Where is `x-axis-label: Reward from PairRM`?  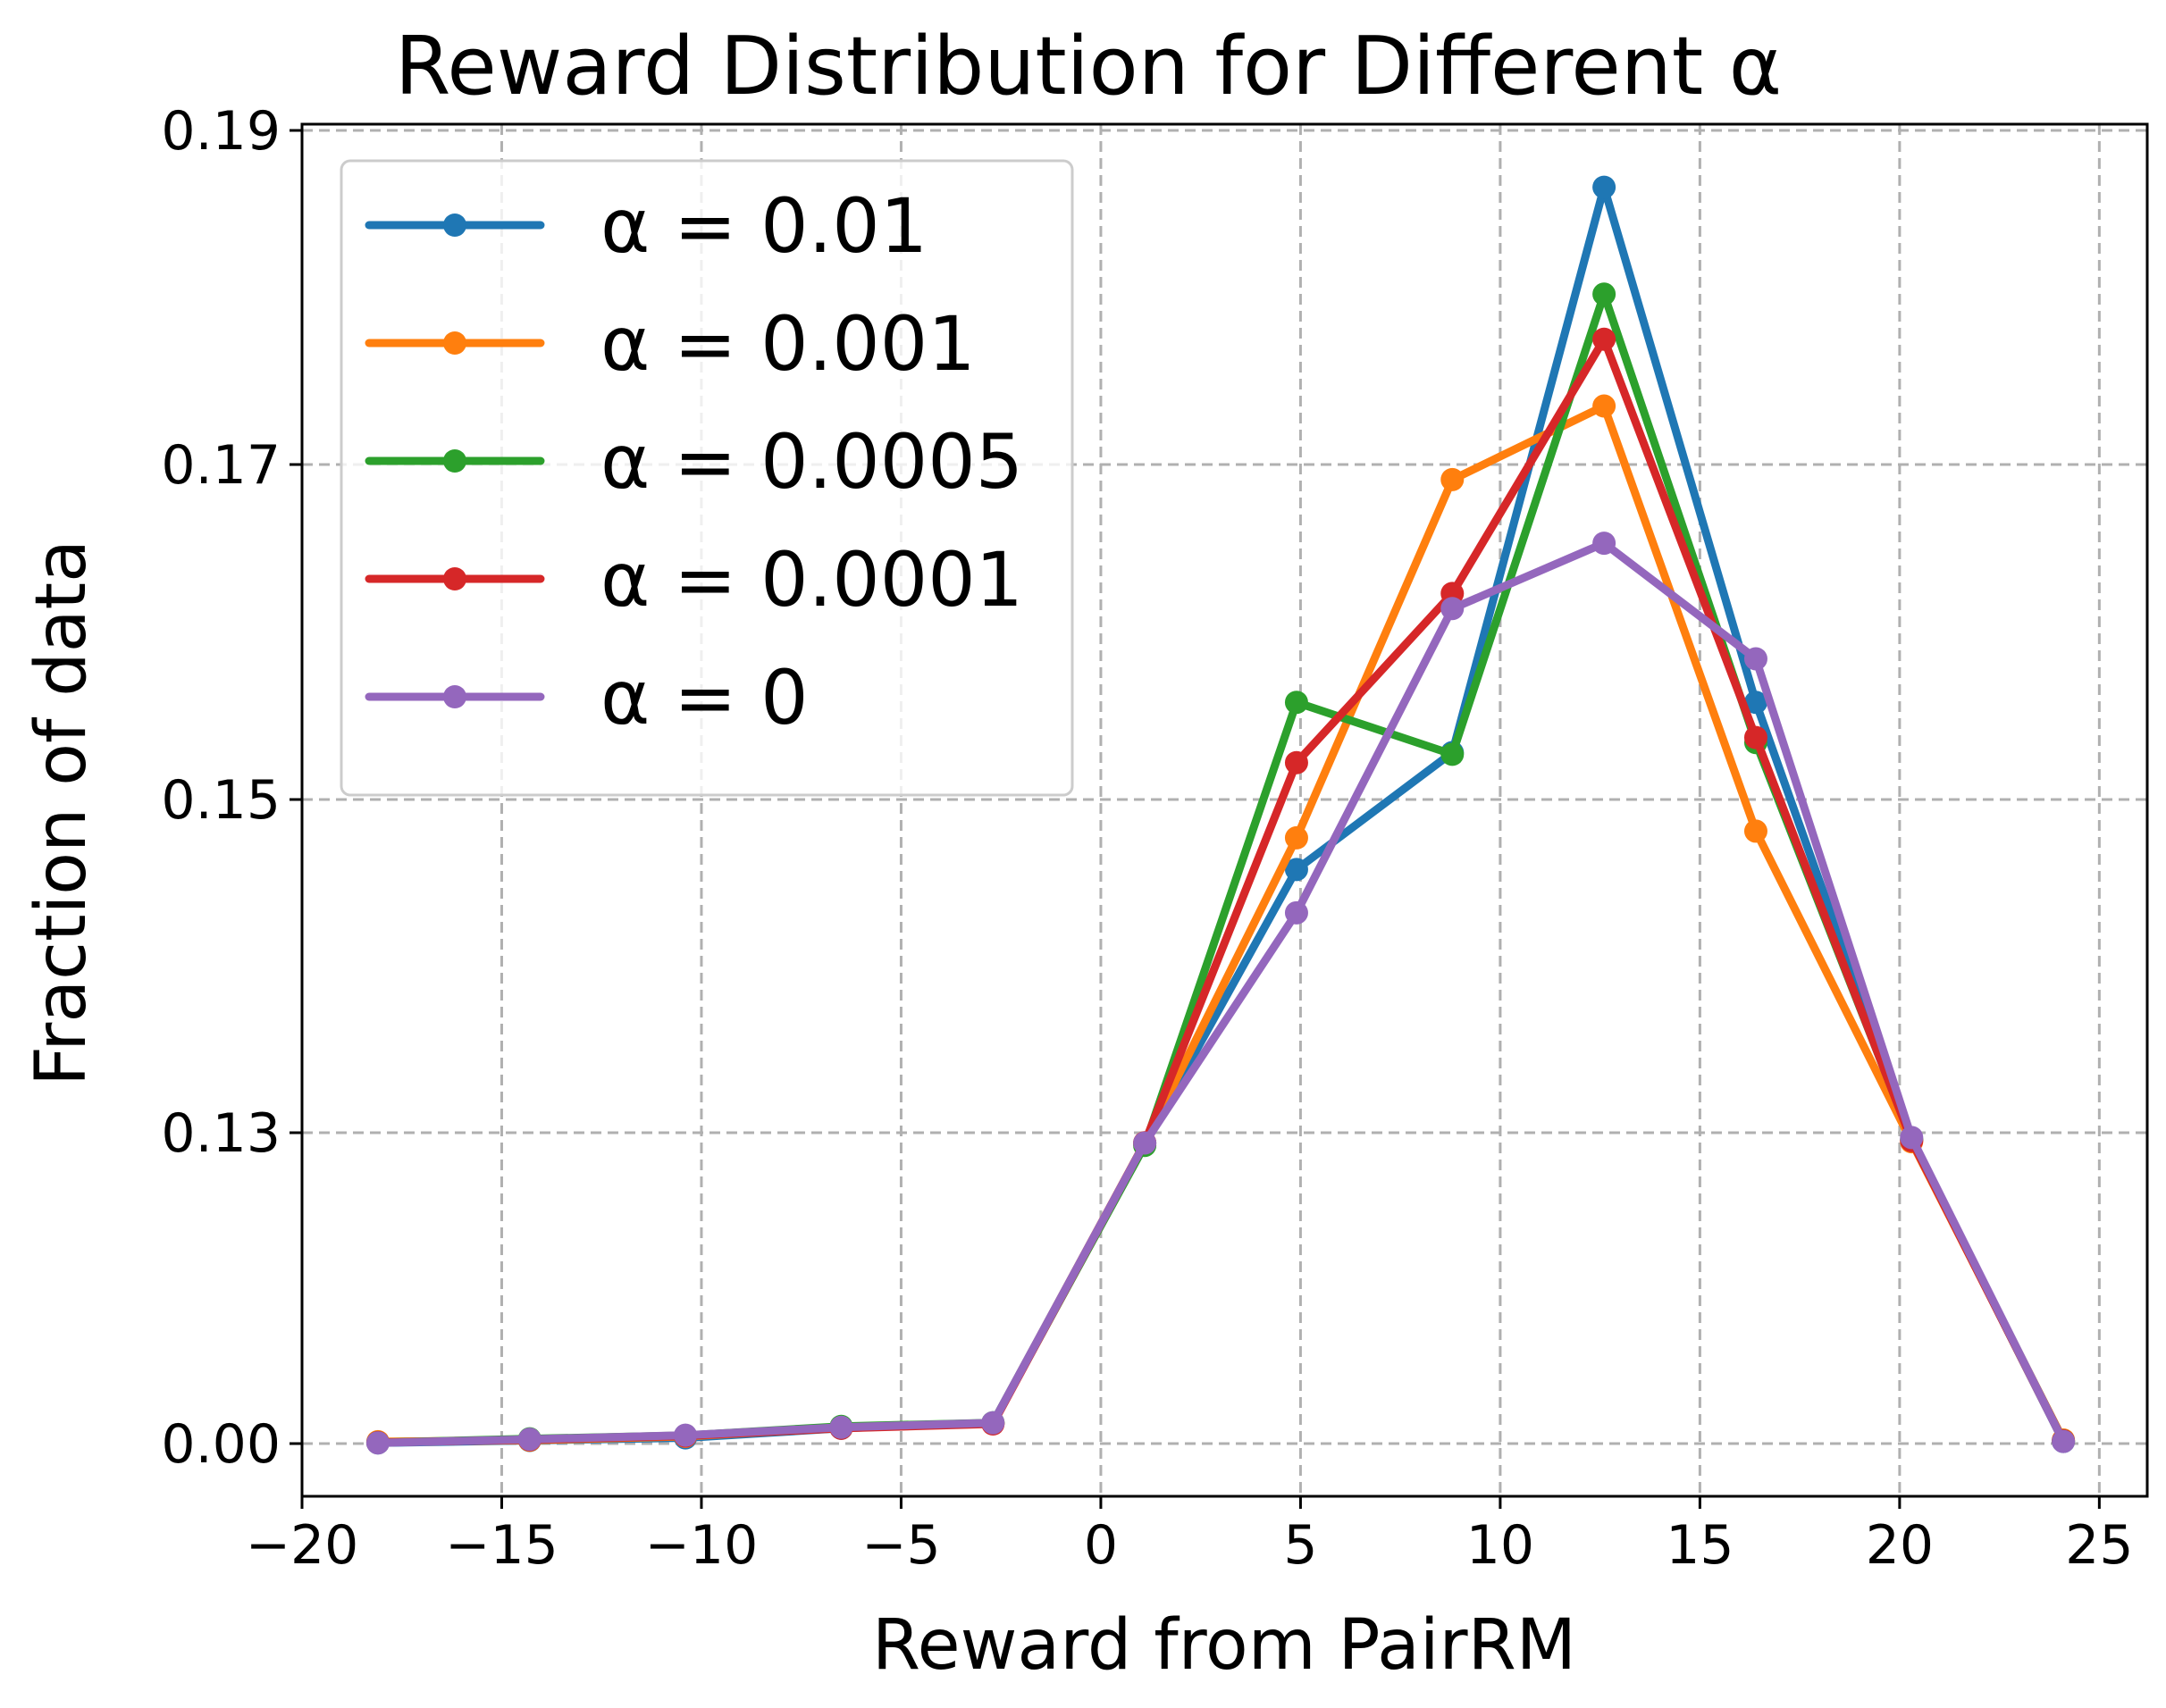
x-axis-label: Reward from PairRM is located at coordinates (1224, 1645).